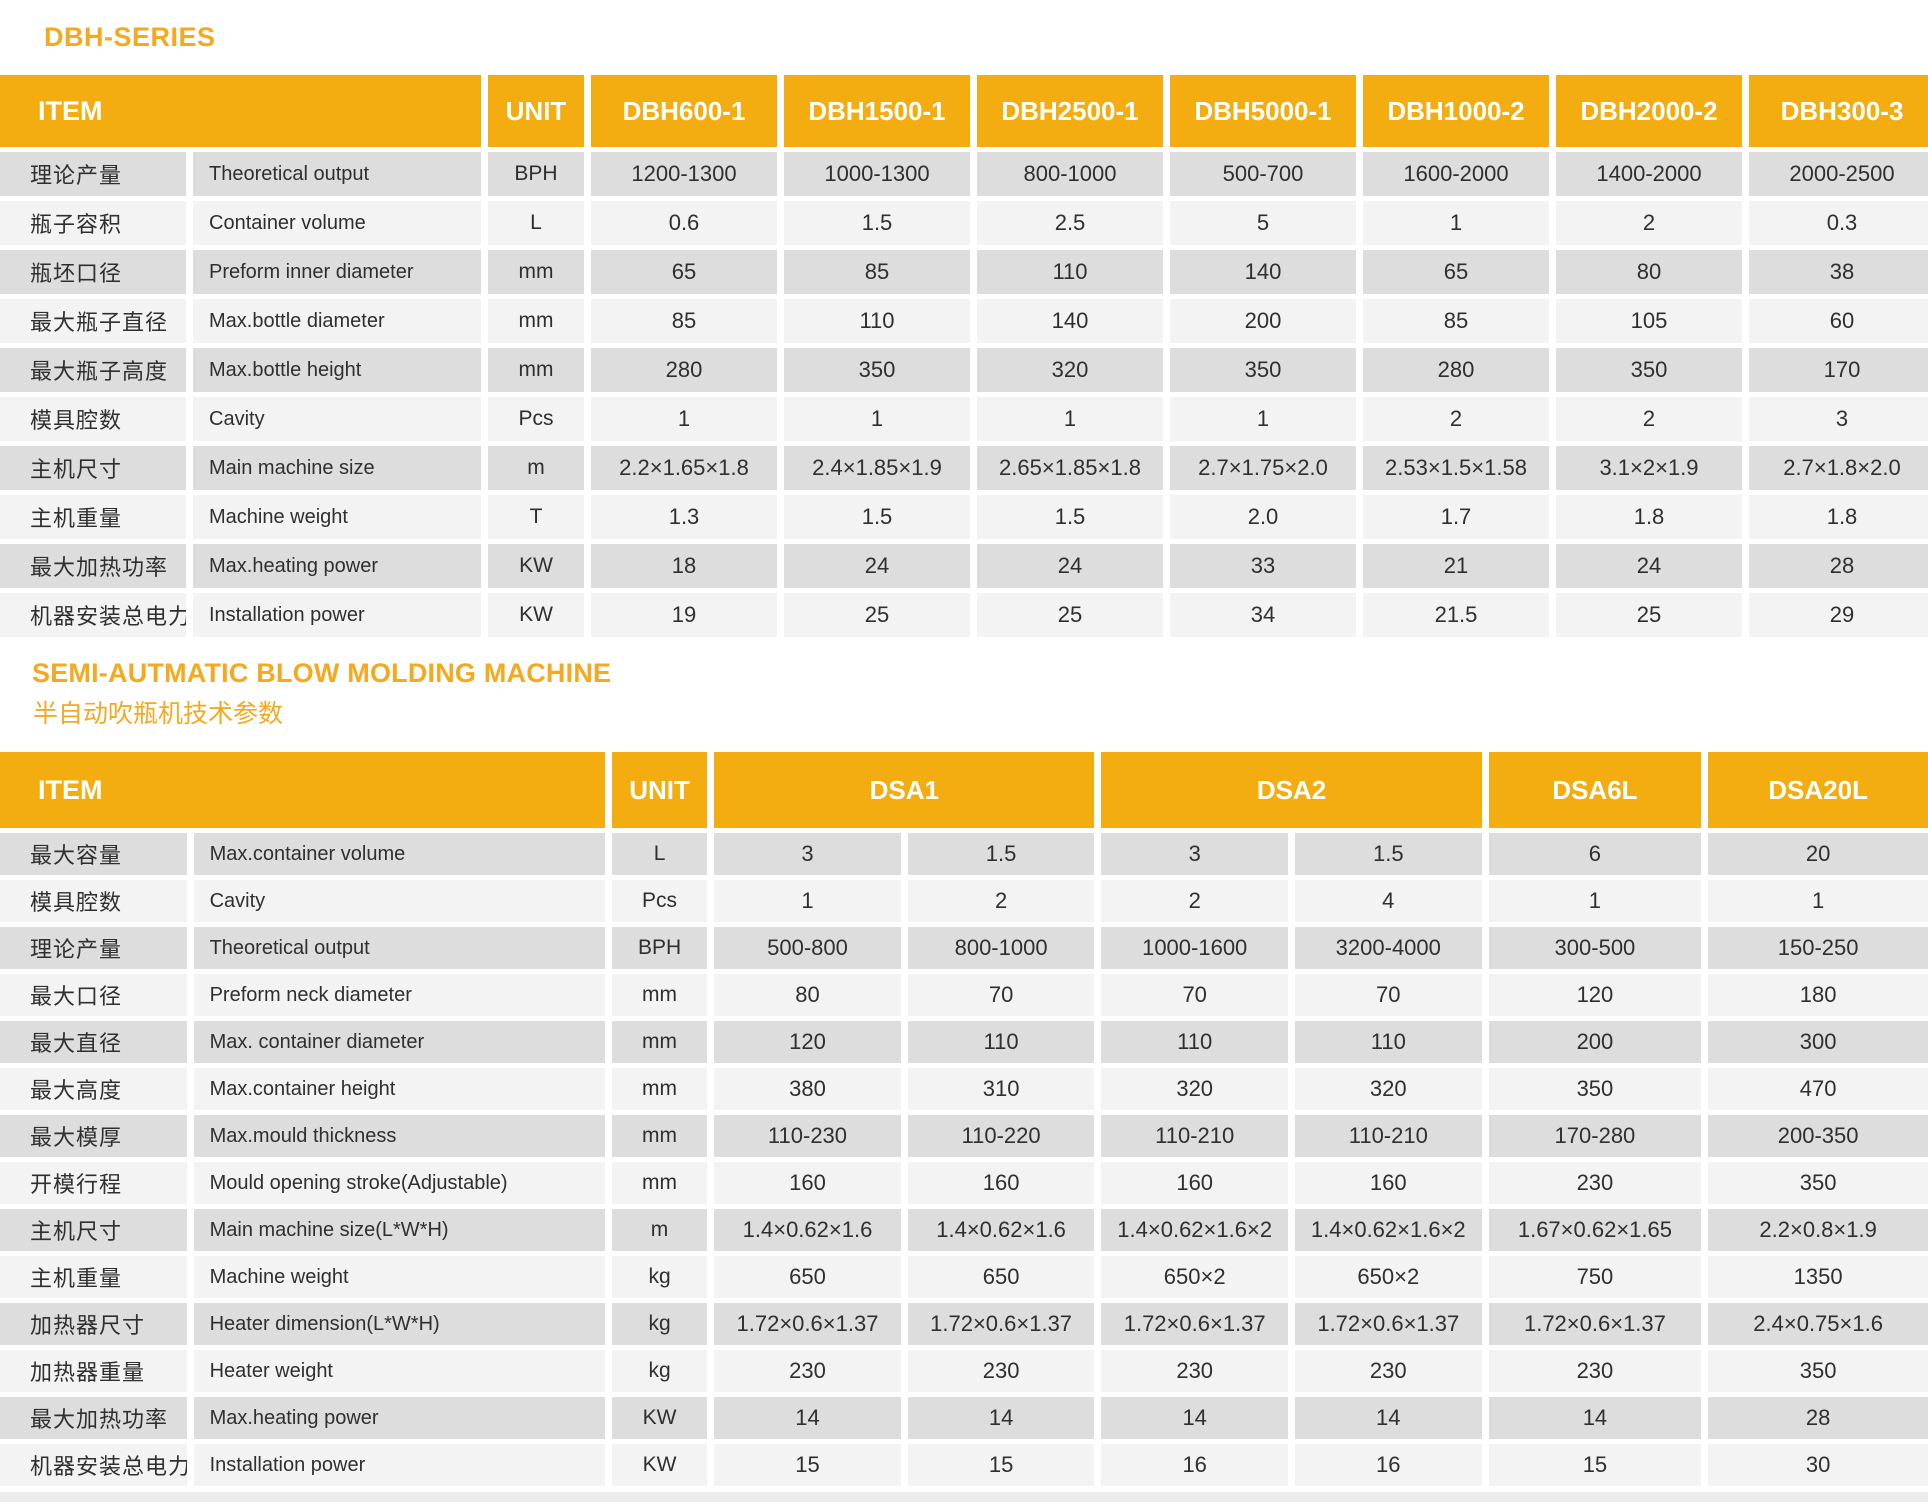 This screenshot has height=1502, width=1928. What do you see at coordinates (399, 1136) in the screenshot?
I see `row-label-en: Max.mould thickness` at bounding box center [399, 1136].